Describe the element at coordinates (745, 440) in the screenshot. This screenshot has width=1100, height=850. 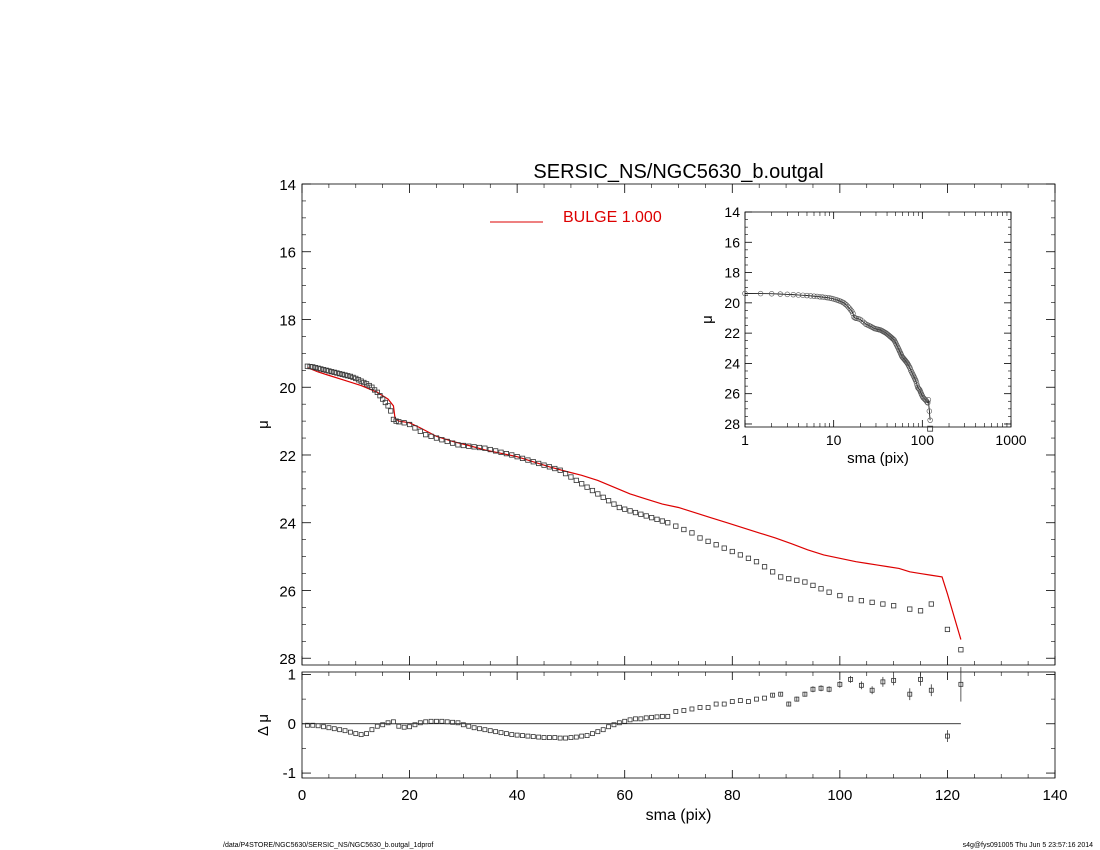
I see `inset-x-tick-label: 1` at that location.